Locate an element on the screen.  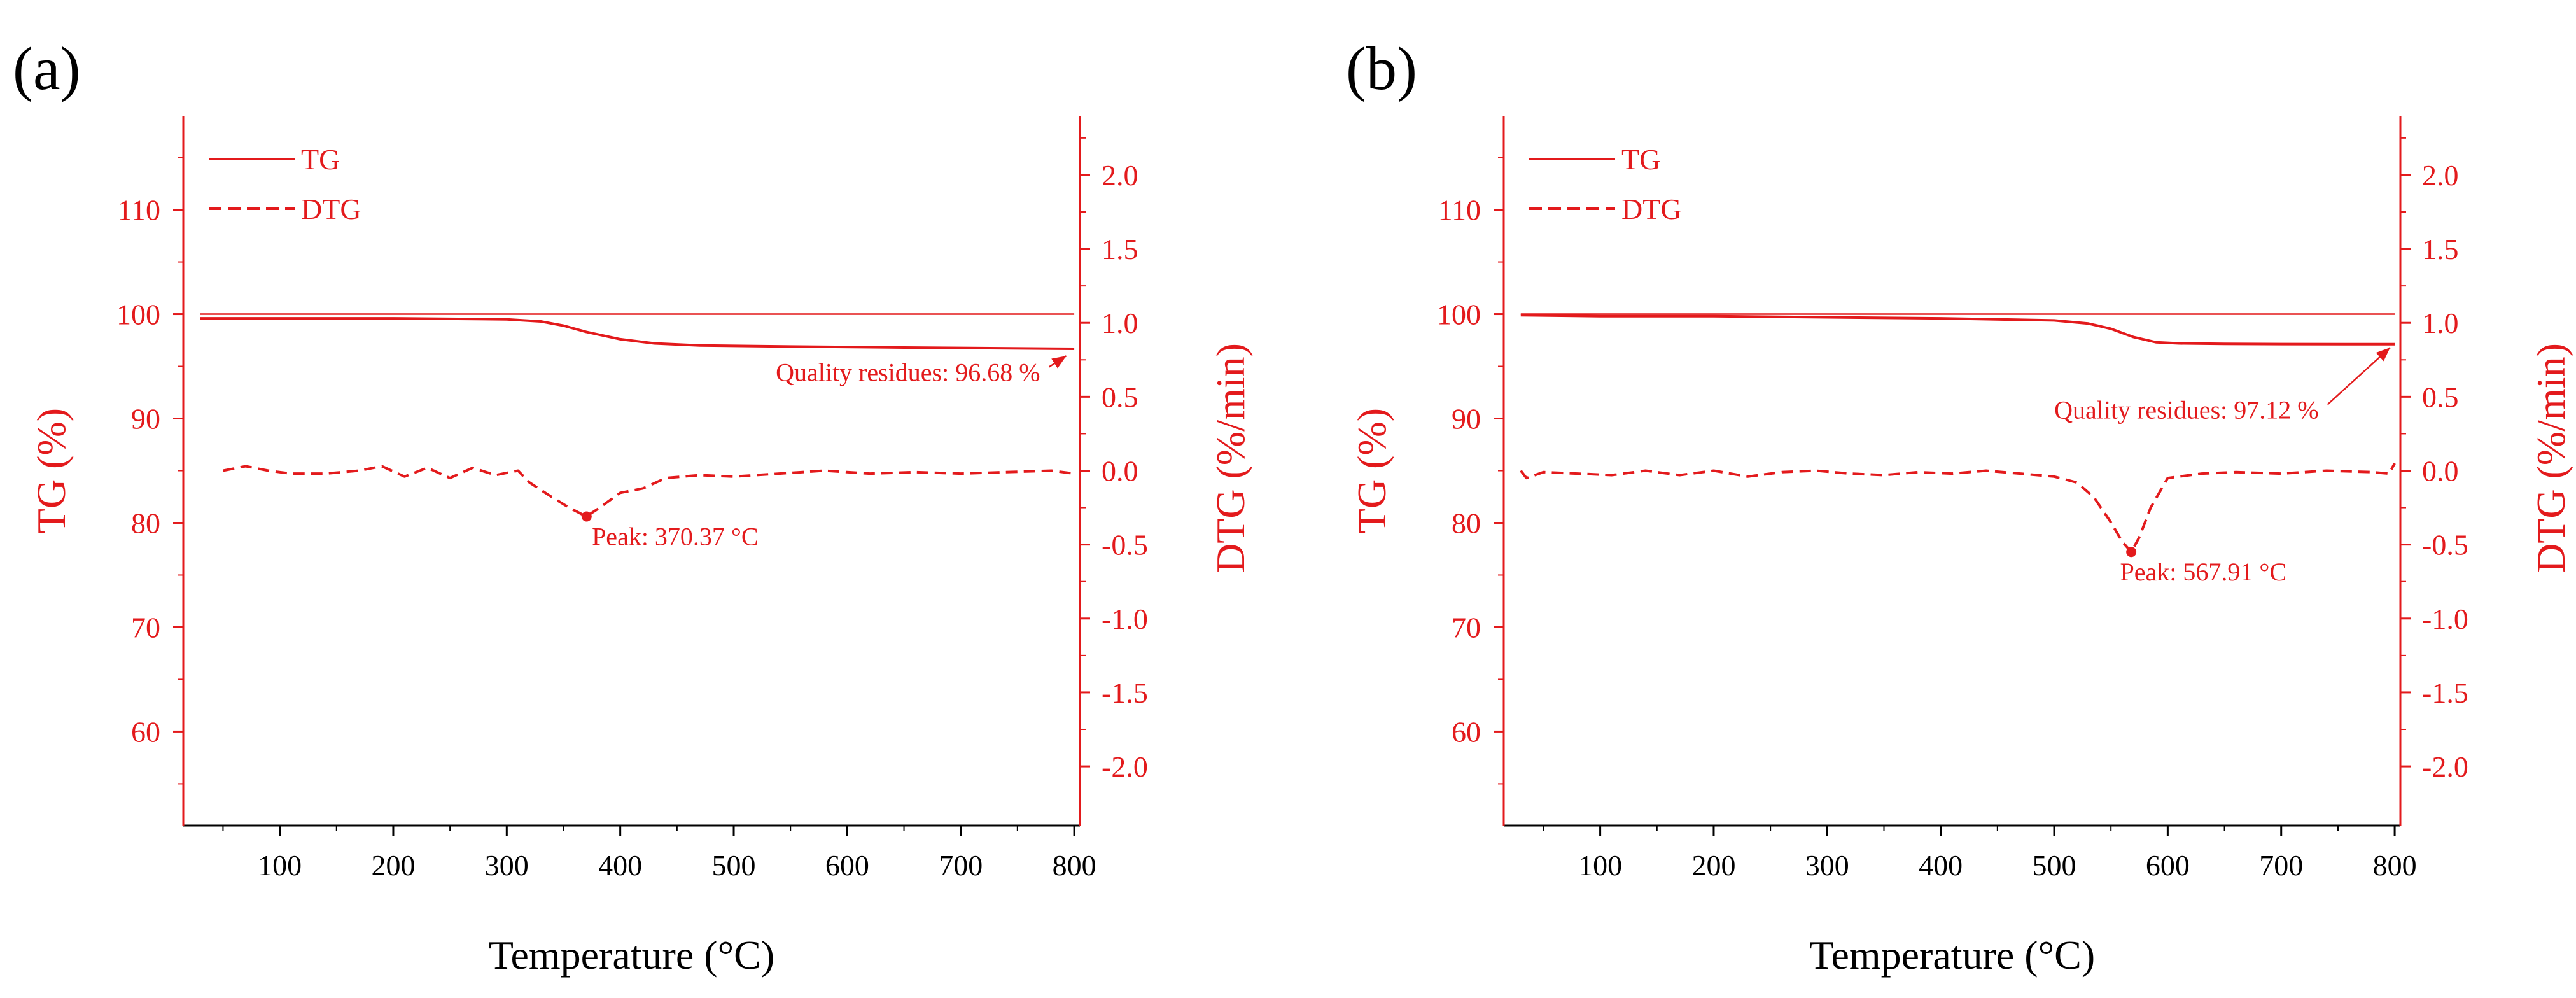
panel-label: (b) is located at coordinates (1381, 68).